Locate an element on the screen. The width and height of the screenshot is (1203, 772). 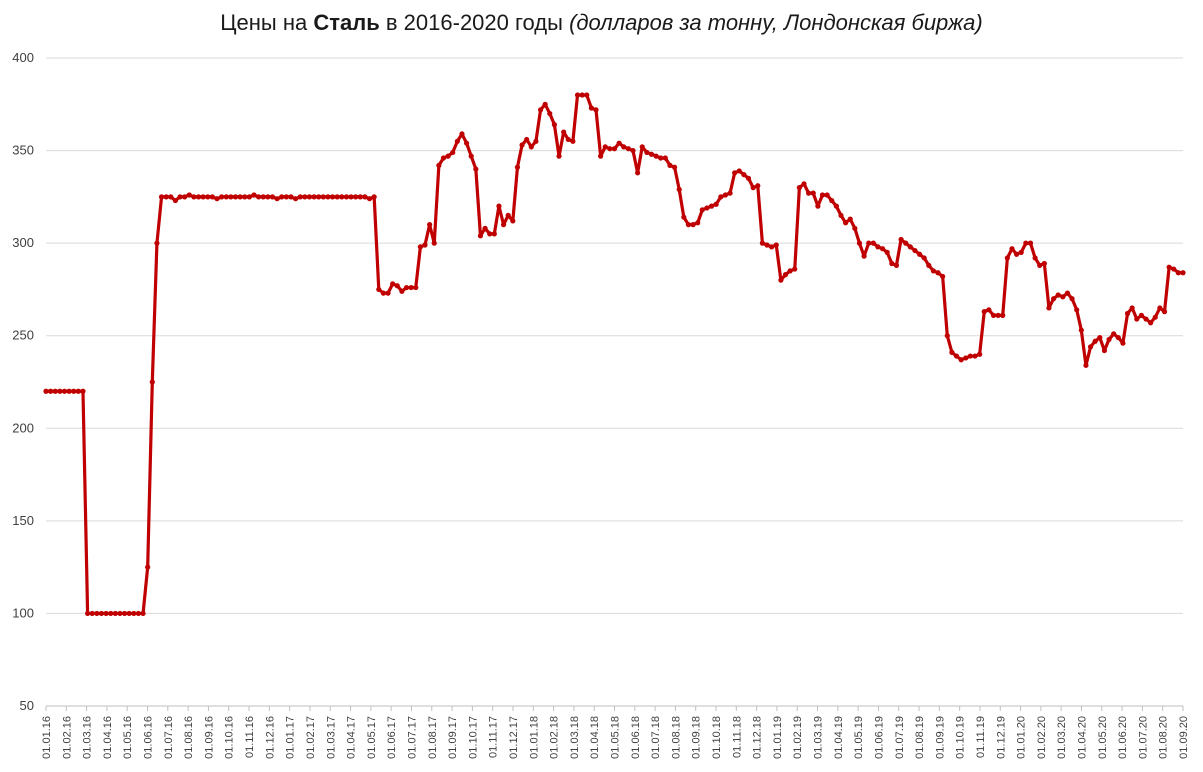
y-tick-label: 300 is located at coordinates (23, 242).